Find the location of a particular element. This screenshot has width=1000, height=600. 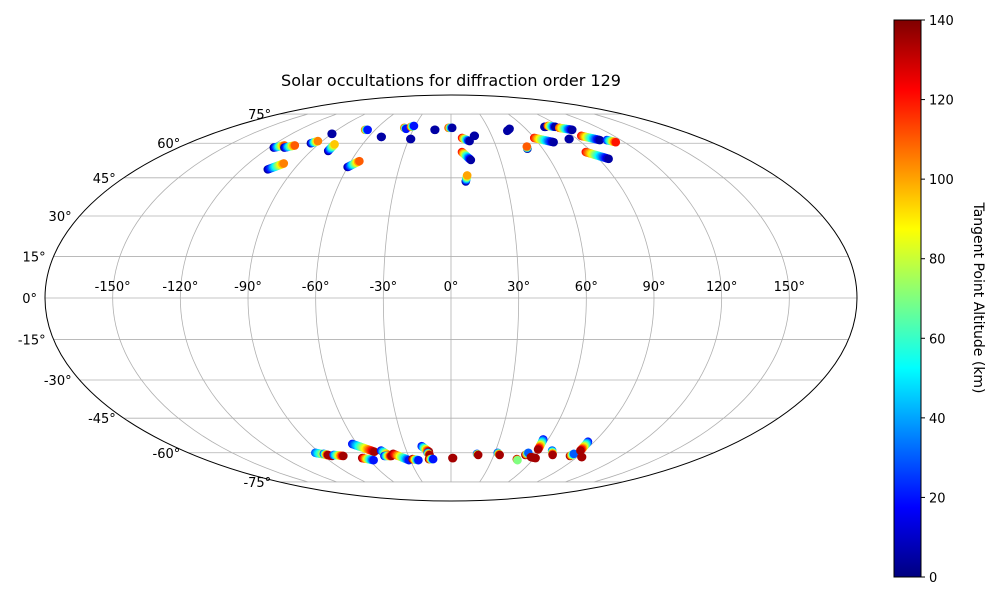

colorbar-label: Tangent Point Altitude (km) is located at coordinates (978, 297).